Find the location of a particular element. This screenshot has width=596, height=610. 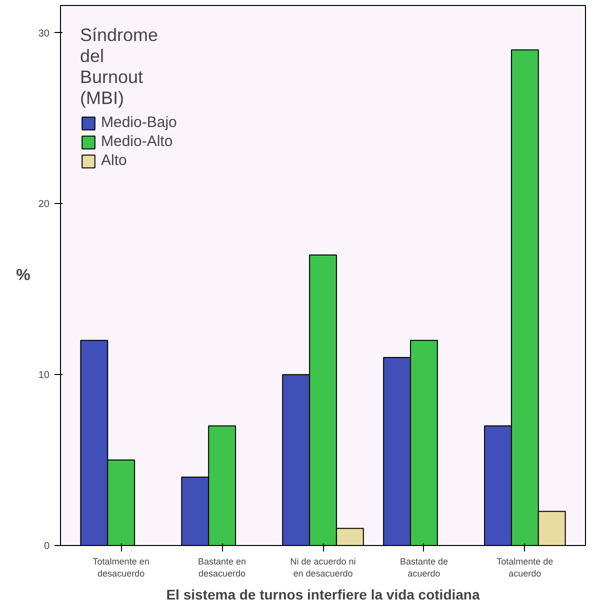

legend-label: Medio-Alto is located at coordinates (137, 141).